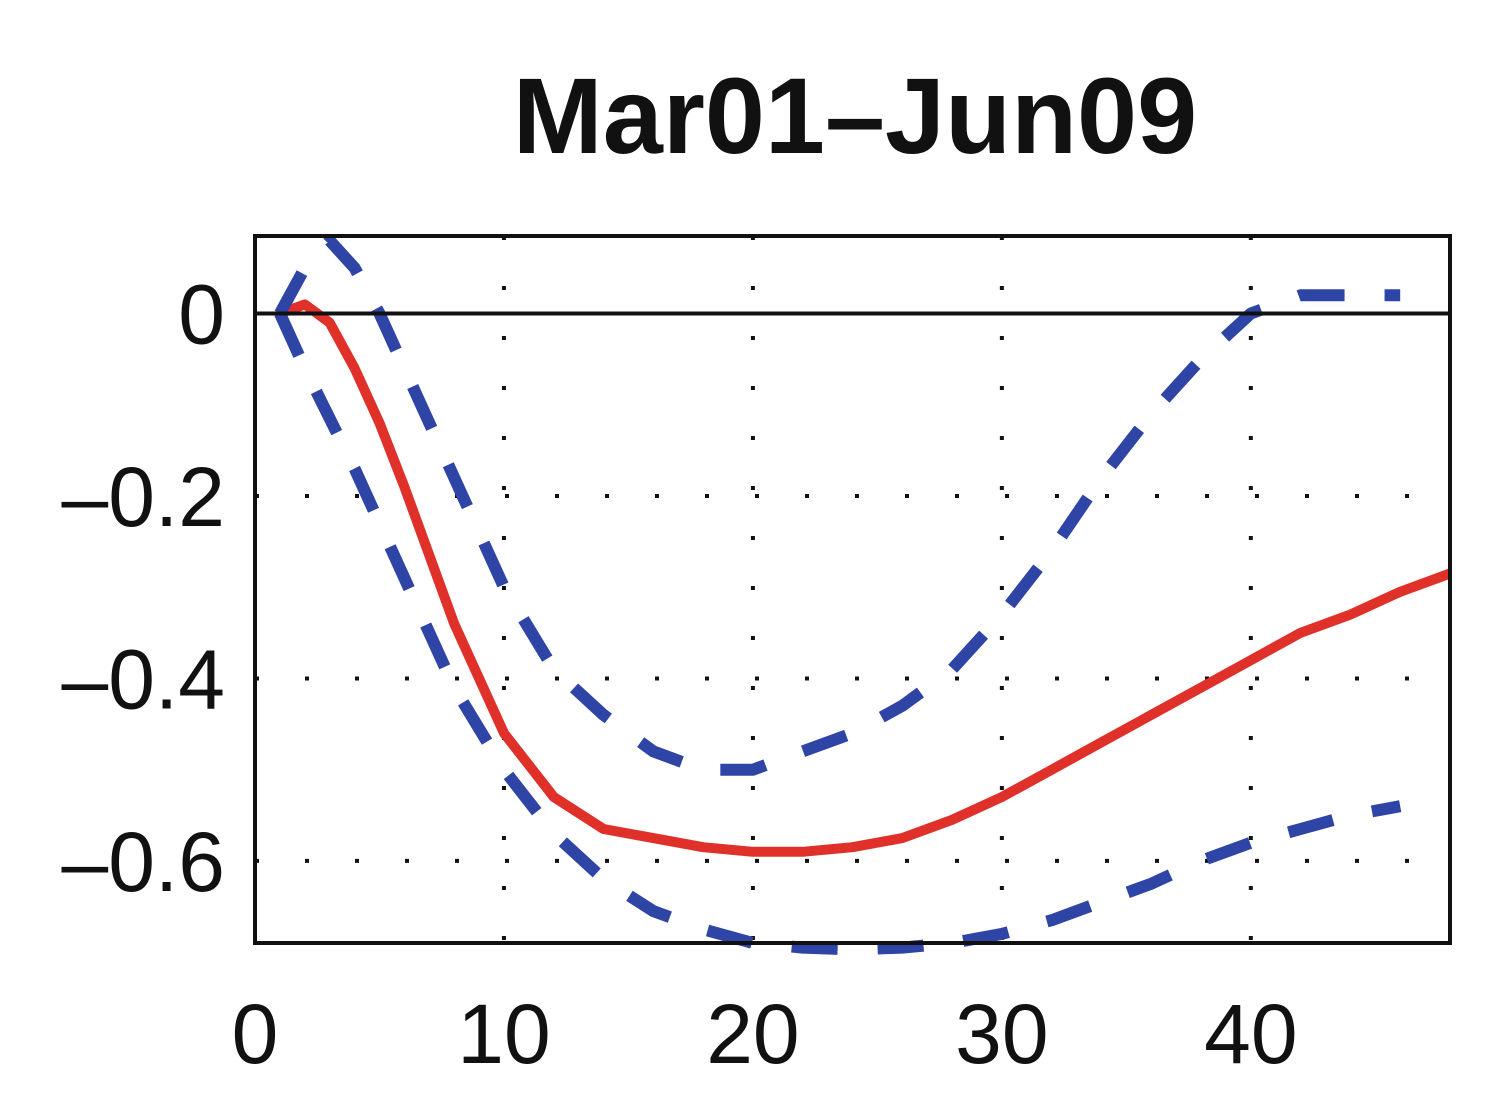 The width and height of the screenshot is (1504, 1117). Describe the element at coordinates (201, 315) in the screenshot. I see `y-tick-label: 0` at that location.